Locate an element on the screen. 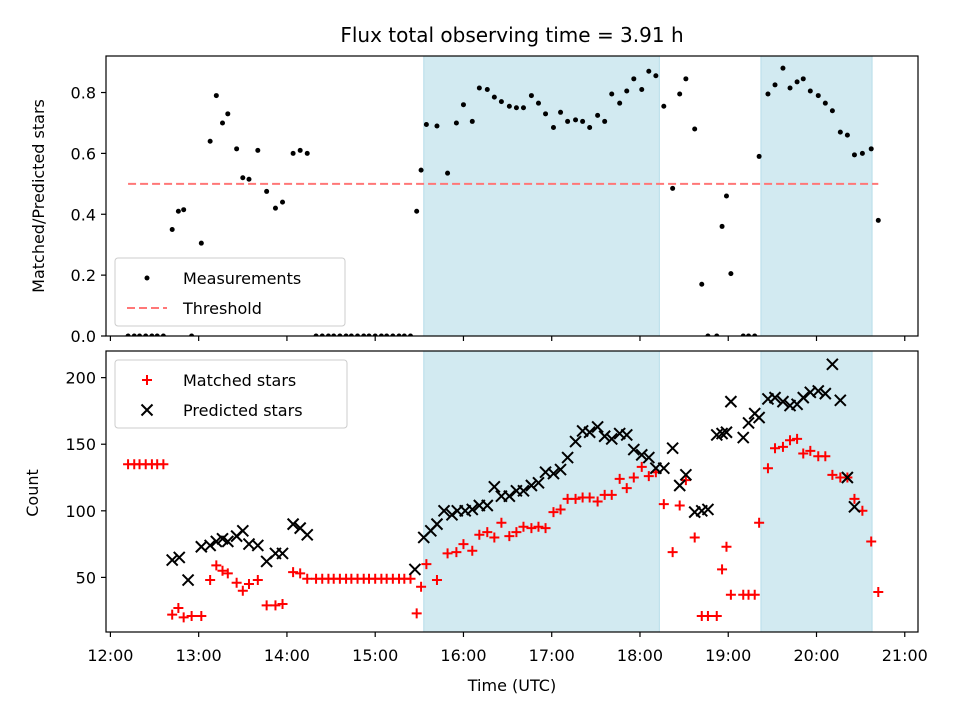 Image resolution: width=960 pixels, height=720 pixels. legend-label-matched-stars: Matched stars is located at coordinates (239, 380).